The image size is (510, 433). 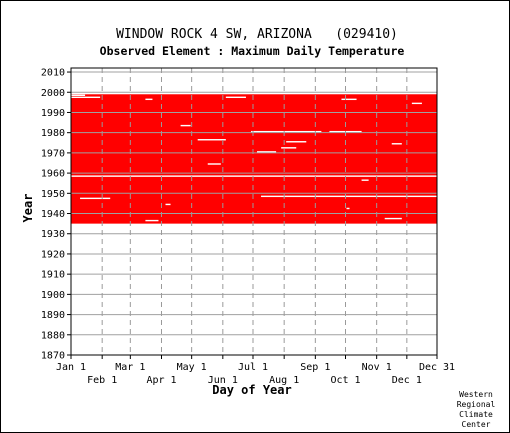 I want to click on y-tick-label-1980: 1980, so click(x=53, y=133).